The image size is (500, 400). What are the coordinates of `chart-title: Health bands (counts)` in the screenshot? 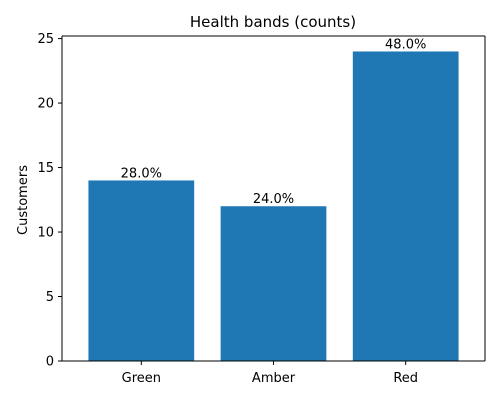 It's located at (273, 22).